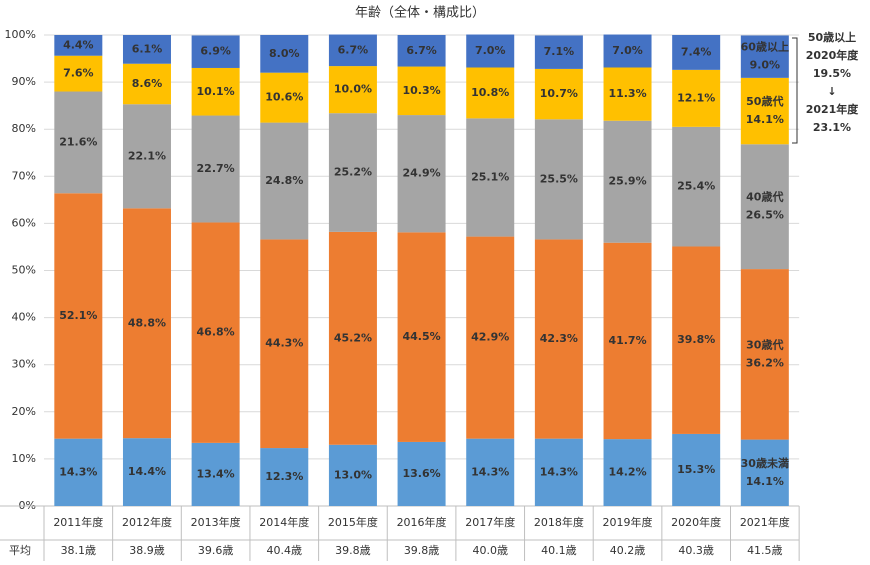 The image size is (870, 565). I want to click on y-tick-label: 100%, so click(20, 34).